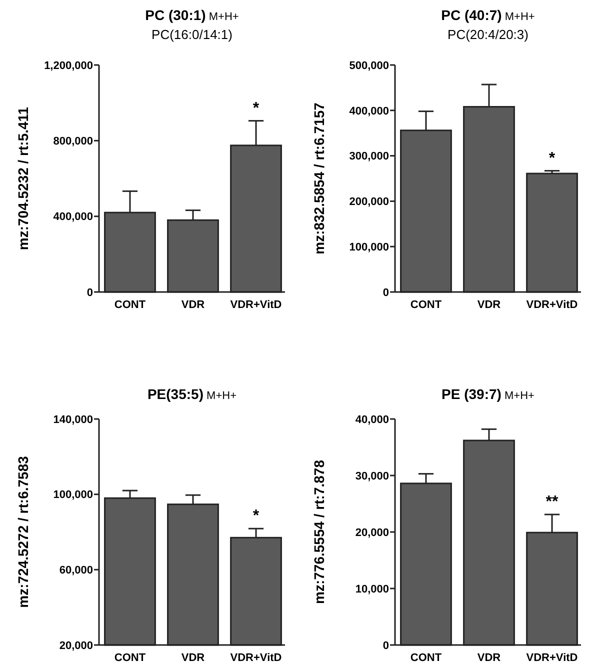 This screenshot has width=593, height=666. What do you see at coordinates (319, 532) in the screenshot?
I see `y-axis-title: mz:776.5554 / rt:7.878` at bounding box center [319, 532].